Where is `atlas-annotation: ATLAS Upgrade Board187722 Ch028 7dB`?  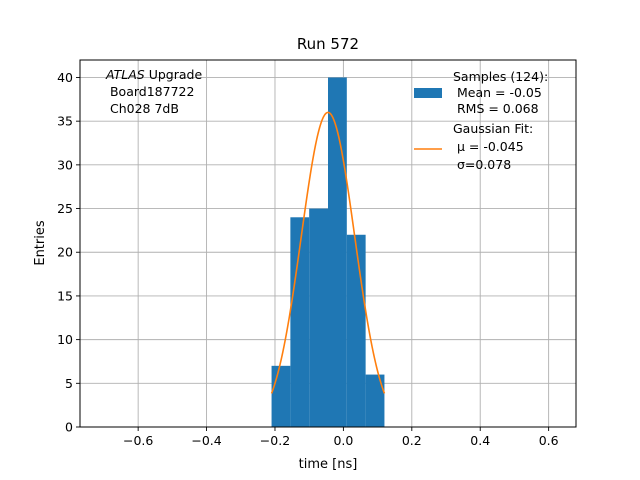 atlas-annotation: ATLAS Upgrade Board187722 Ch028 7dB is located at coordinates (153, 91).